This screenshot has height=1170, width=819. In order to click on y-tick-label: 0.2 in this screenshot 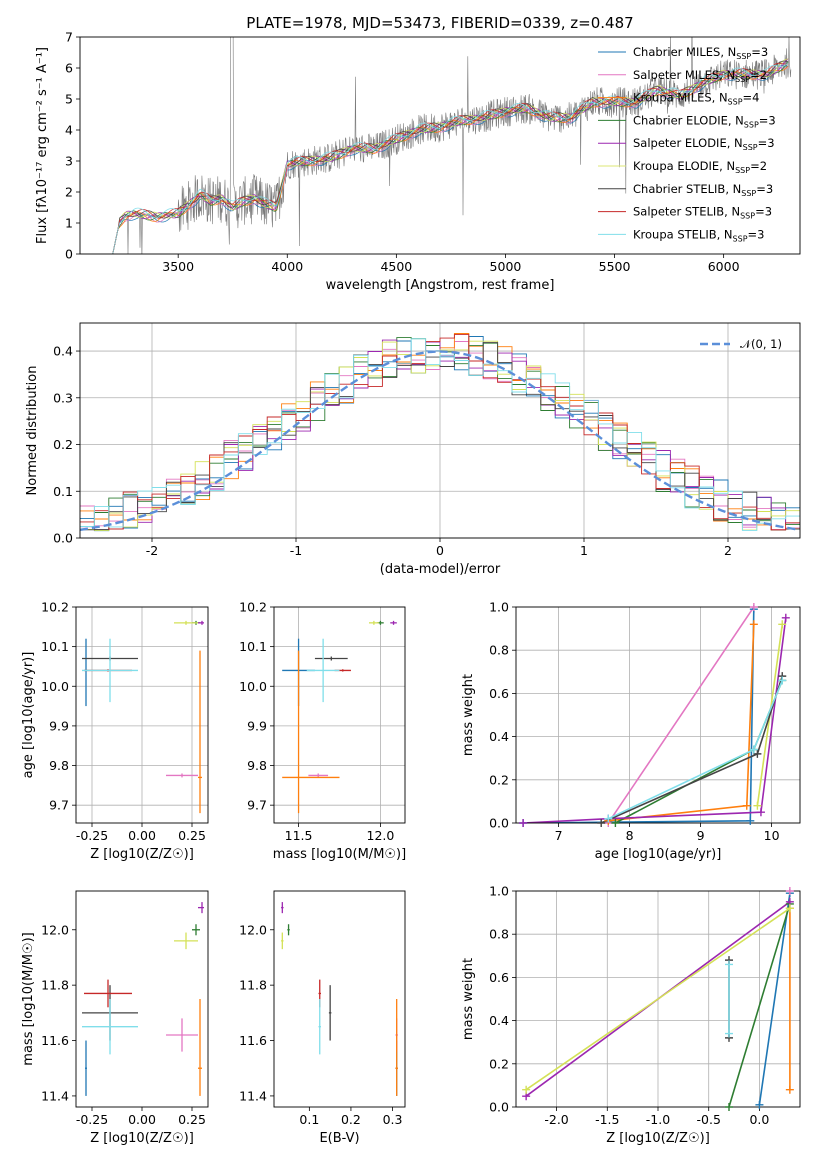, I will do `click(499, 1063)`.